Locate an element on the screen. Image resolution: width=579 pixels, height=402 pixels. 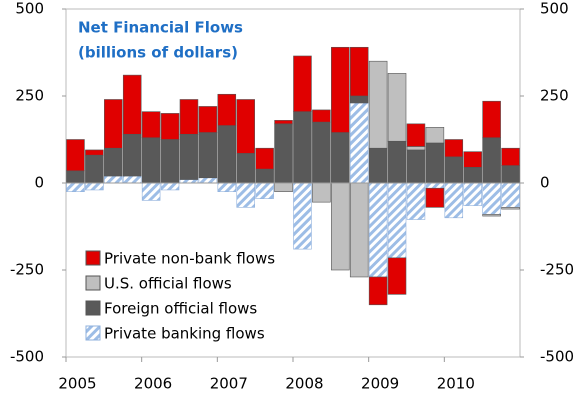
chart-title: Net Financial Flows is located at coordinates (160, 28).